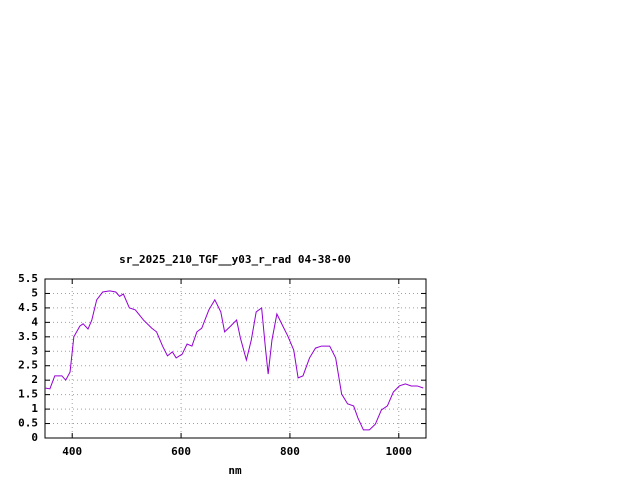 This screenshot has width=640, height=484. Describe the element at coordinates (34, 292) in the screenshot. I see `y-tick-label: 5` at that location.